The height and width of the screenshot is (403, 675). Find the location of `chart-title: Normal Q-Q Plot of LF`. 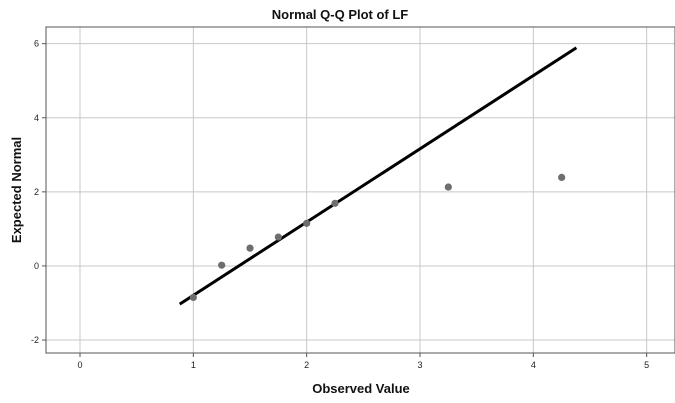

chart-title: Normal Q-Q Plot of LF is located at coordinates (340, 14).